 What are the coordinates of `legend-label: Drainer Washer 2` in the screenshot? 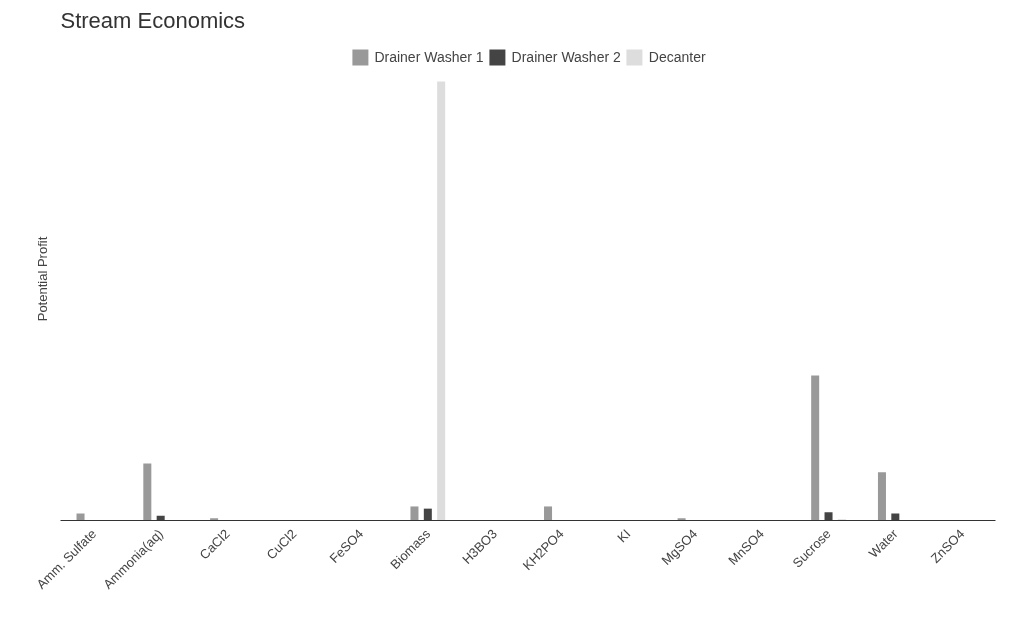 It's located at (566, 57).